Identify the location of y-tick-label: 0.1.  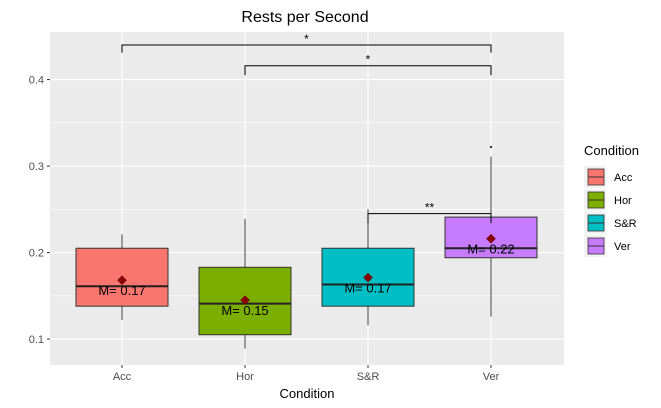
(36, 340).